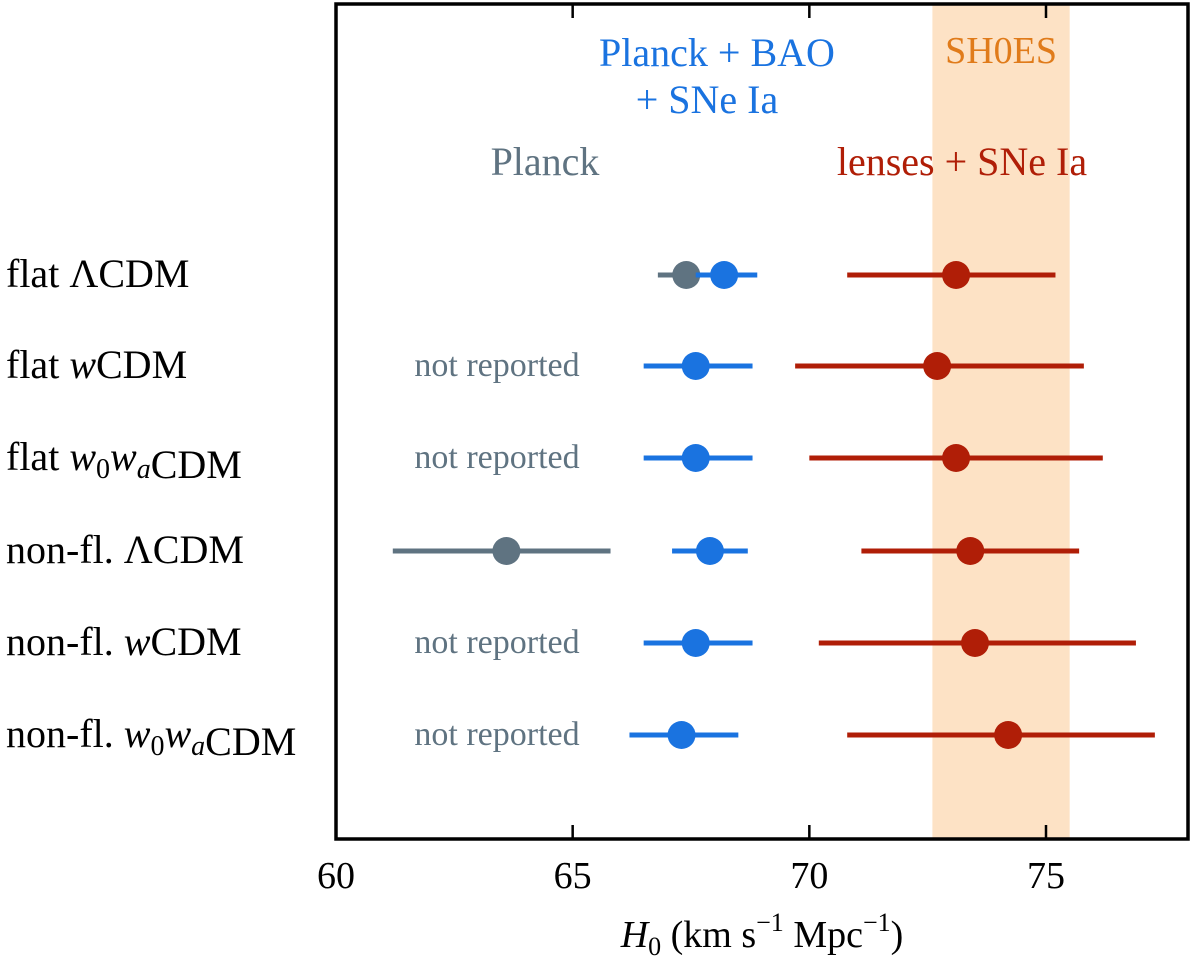 The image size is (1200, 963). I want to click on legend-lenses: lenses + SNe Ia, so click(962, 161).